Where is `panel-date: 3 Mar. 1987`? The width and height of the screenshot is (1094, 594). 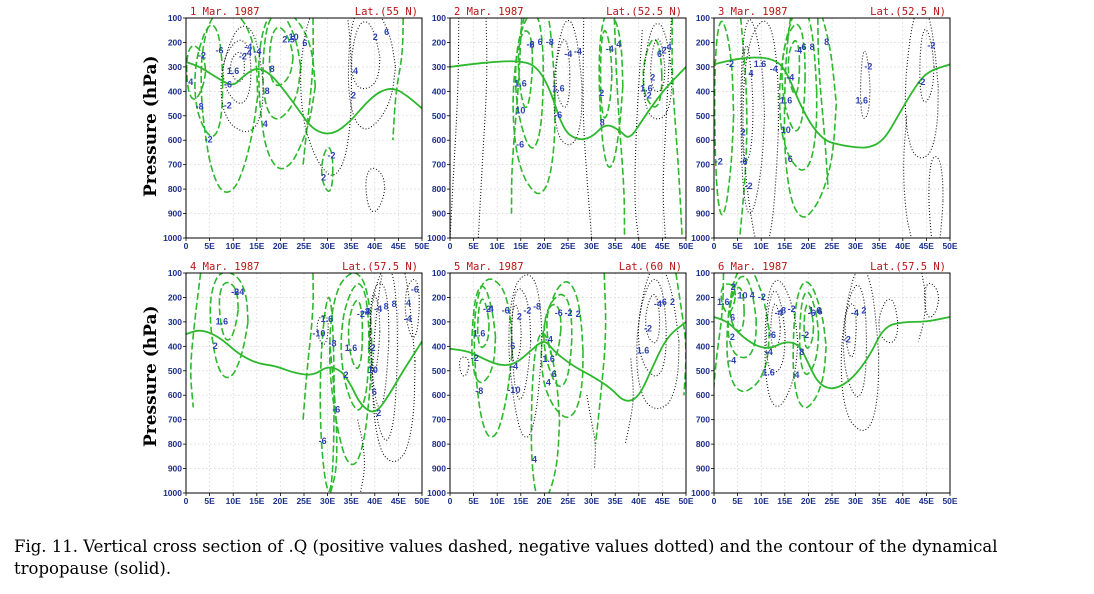
panel-date: 3 Mar. 1987 is located at coordinates (753, 12).